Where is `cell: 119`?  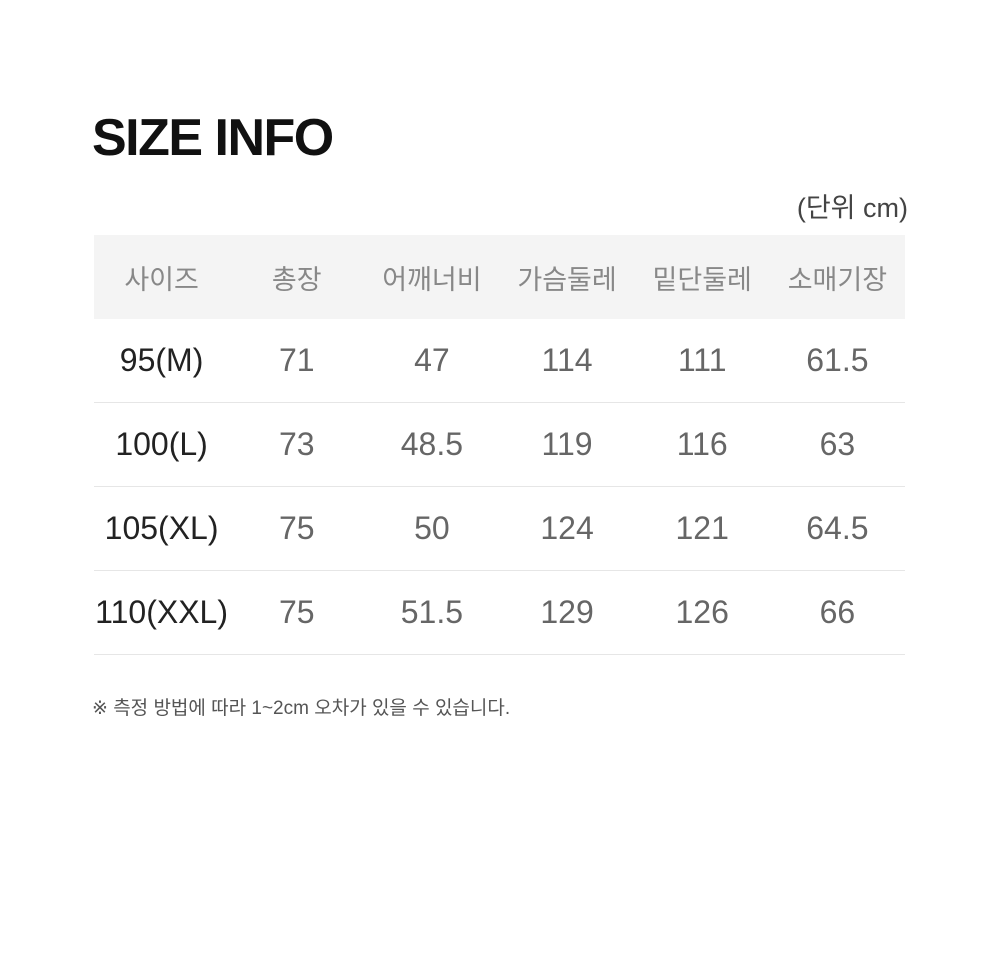
cell: 119 is located at coordinates (567, 444).